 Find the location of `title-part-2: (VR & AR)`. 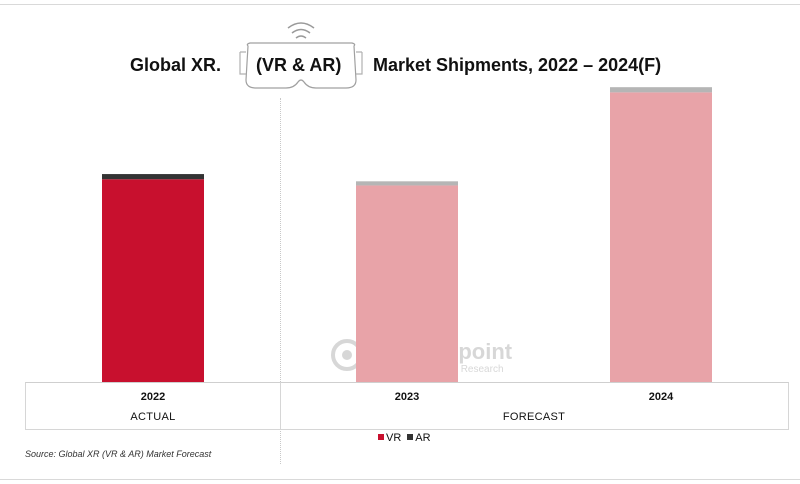

title-part-2: (VR & AR) is located at coordinates (299, 65).